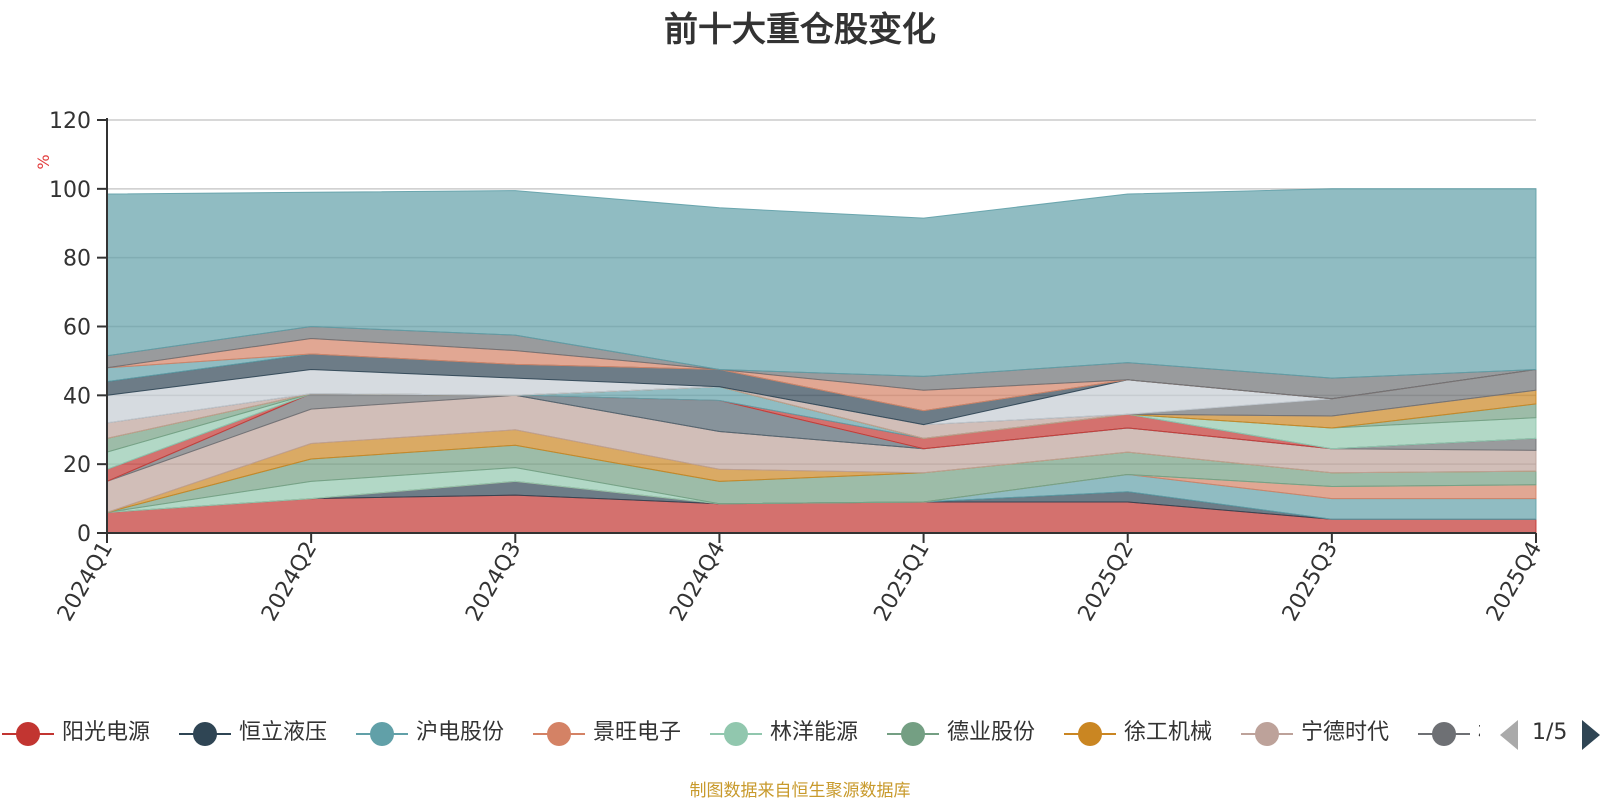  Describe the element at coordinates (77, 328) in the screenshot. I see `y-tick-label: 60` at that location.